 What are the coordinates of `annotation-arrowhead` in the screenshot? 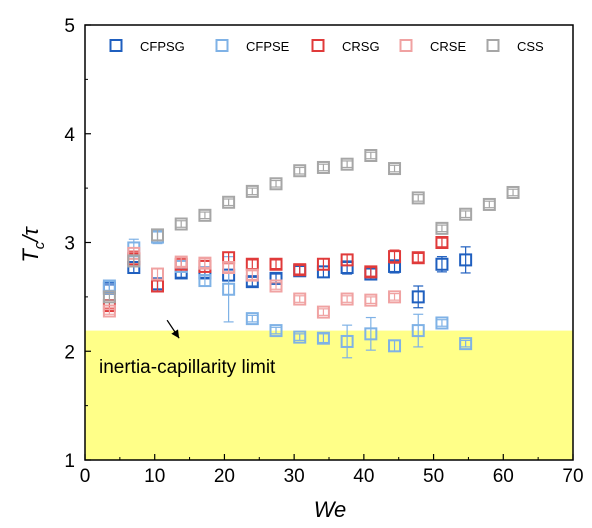 It's located at (175, 334).